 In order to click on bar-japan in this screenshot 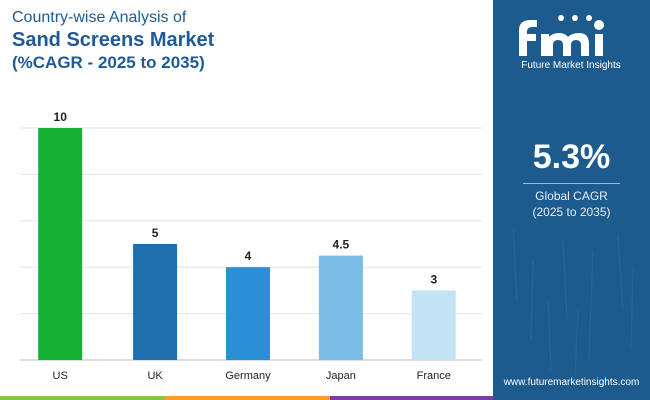, I will do `click(340, 307)`.